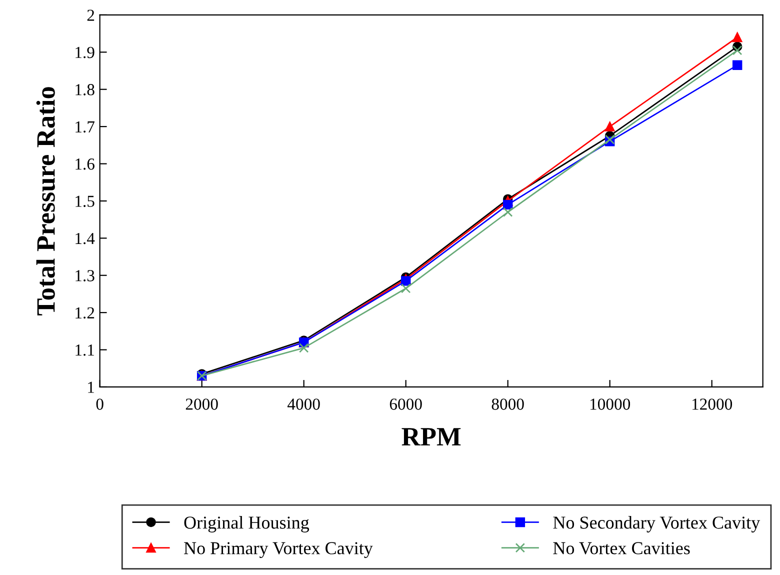  I want to click on x-tick-label: 6000, so click(406, 404).